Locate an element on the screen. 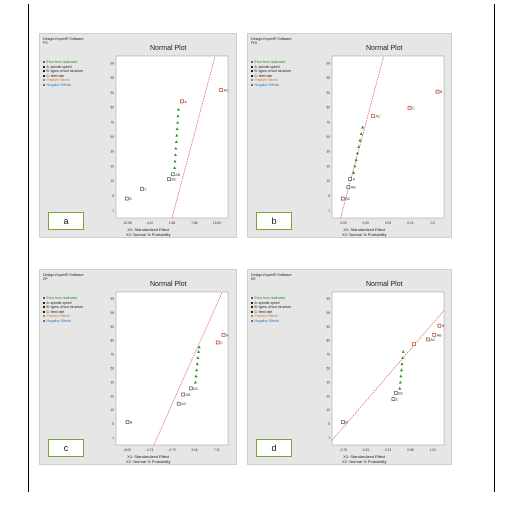 The width and height of the screenshot is (519, 510). x-tick-label: -10.08 is located at coordinates (127, 223).